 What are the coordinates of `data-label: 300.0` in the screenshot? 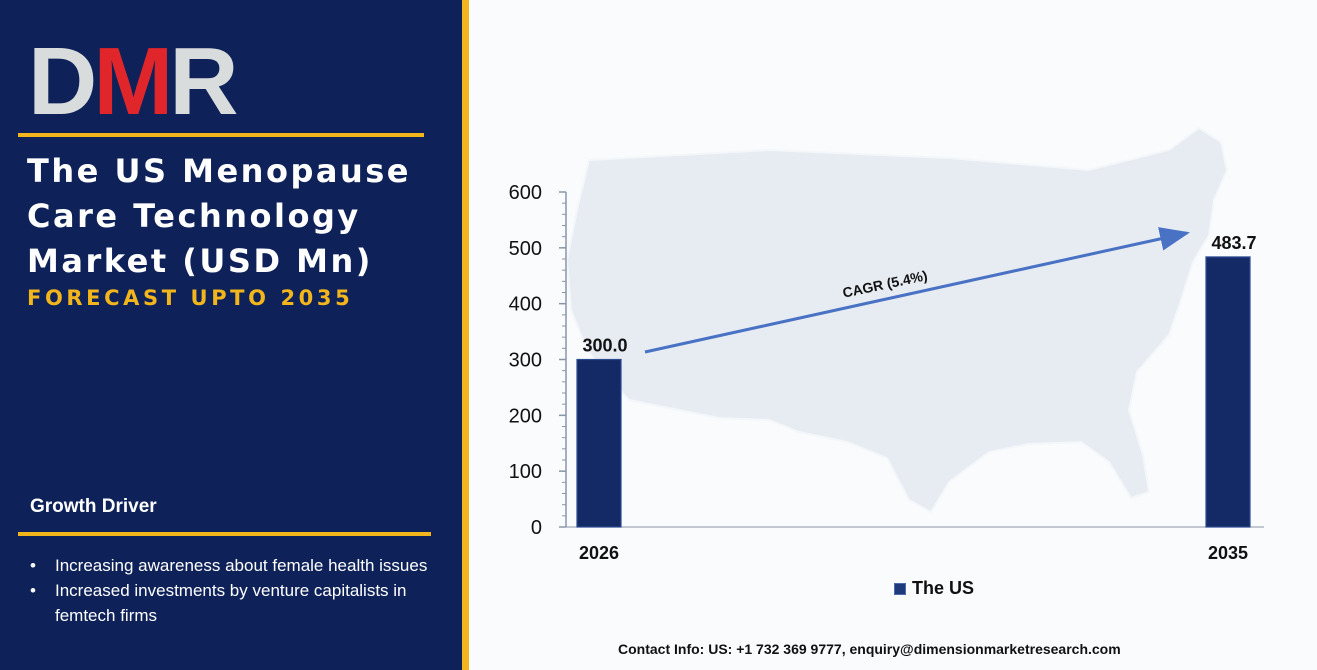 It's located at (604, 346).